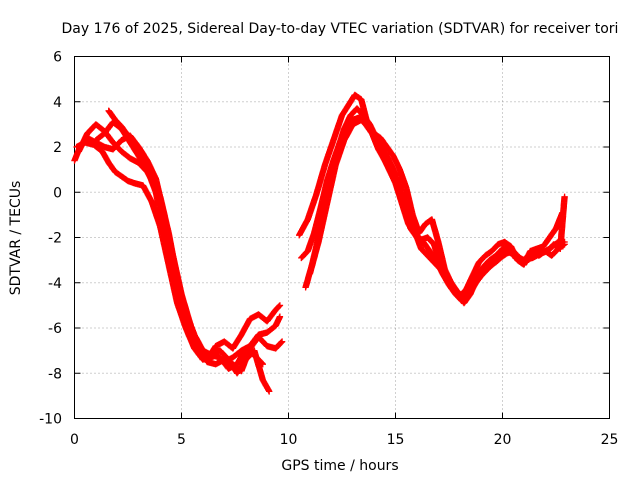 This screenshot has width=640, height=480. I want to click on y-tick-label: -2, so click(55, 239).